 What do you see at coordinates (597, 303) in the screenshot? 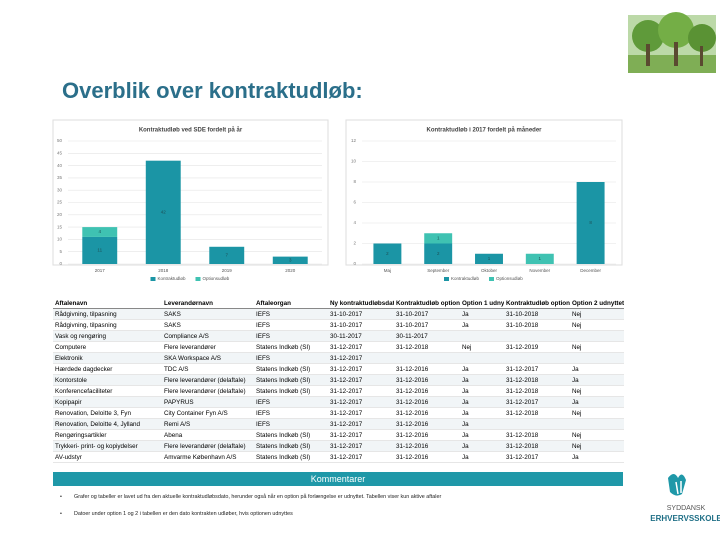
I see `column-header: Option 2 udnyttet` at bounding box center [597, 303].